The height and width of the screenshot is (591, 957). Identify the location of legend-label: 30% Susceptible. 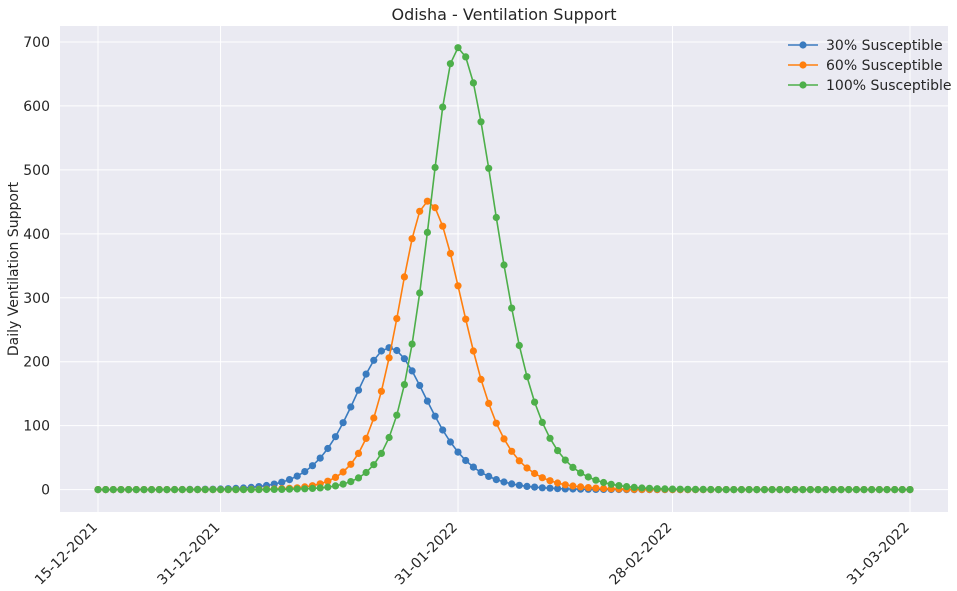
(884, 46).